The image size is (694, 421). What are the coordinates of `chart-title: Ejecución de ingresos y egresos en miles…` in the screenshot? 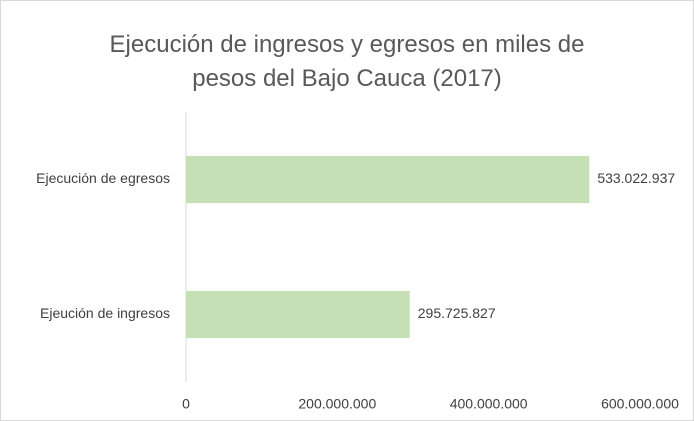 It's located at (347, 61).